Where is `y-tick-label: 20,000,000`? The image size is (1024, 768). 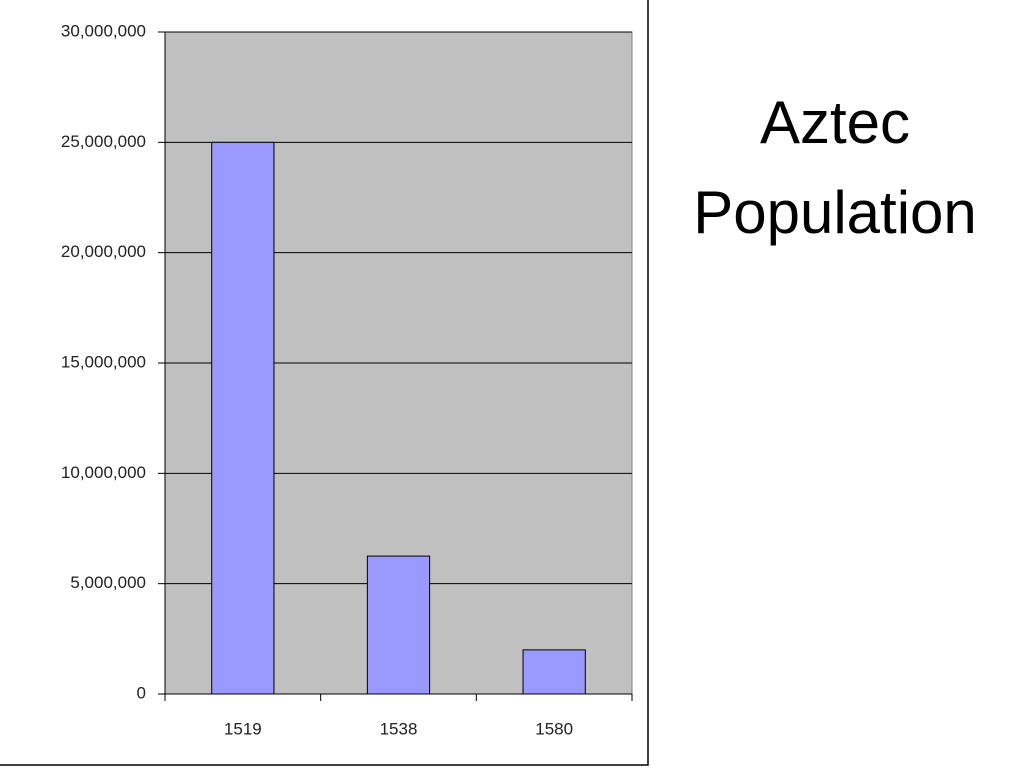 y-tick-label: 20,000,000 is located at coordinates (103, 251).